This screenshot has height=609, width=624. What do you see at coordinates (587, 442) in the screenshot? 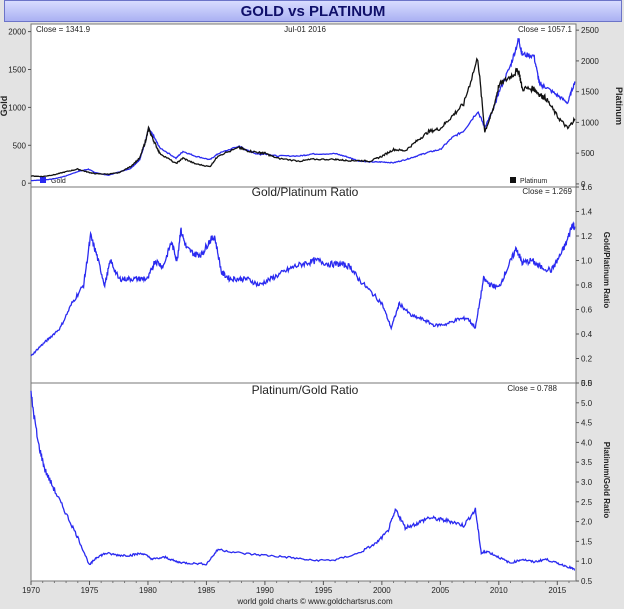
I see `panel3-tick-label: 4.0` at bounding box center [587, 442].